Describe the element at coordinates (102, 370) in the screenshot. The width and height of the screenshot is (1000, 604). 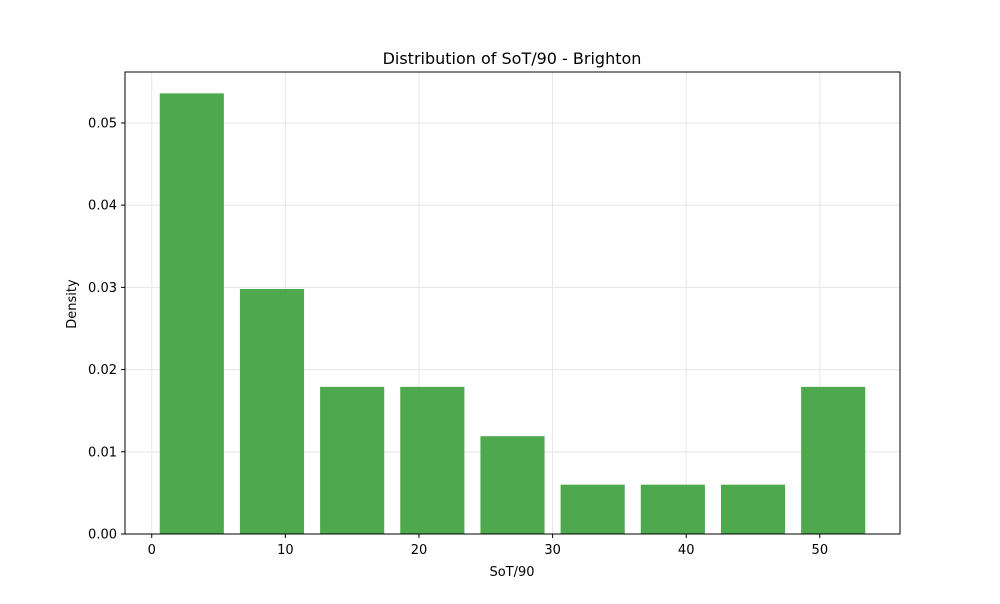
I see `y-tick-label: 0.02` at that location.